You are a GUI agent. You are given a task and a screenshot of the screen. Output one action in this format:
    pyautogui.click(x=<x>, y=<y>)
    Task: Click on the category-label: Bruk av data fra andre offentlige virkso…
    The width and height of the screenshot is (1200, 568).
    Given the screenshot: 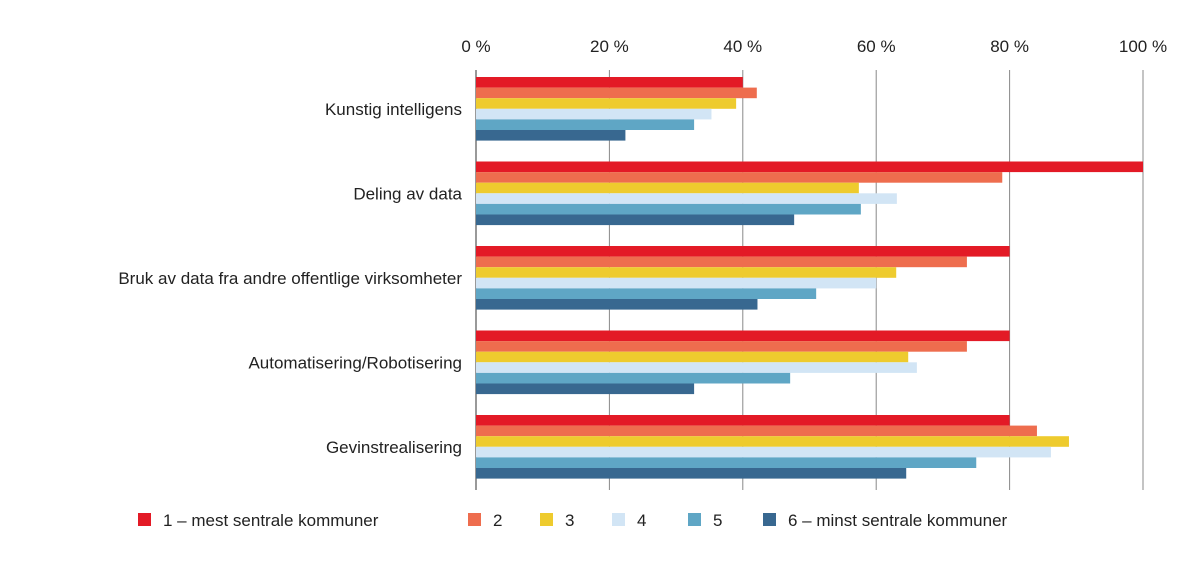 What is the action you would take?
    pyautogui.click(x=290, y=278)
    